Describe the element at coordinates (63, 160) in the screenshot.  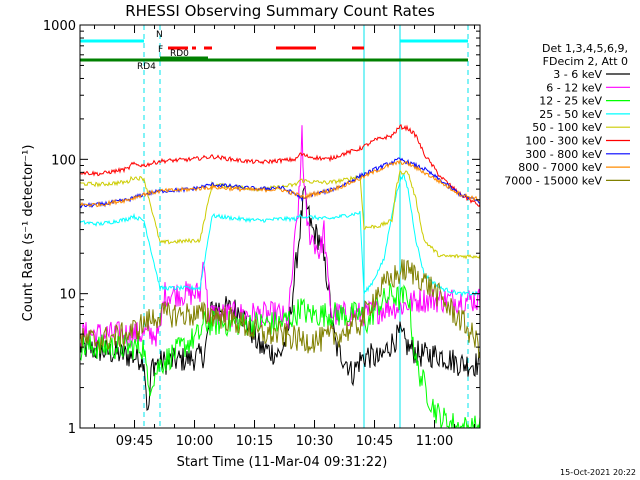
I see `y-tick-label: 100` at that location.